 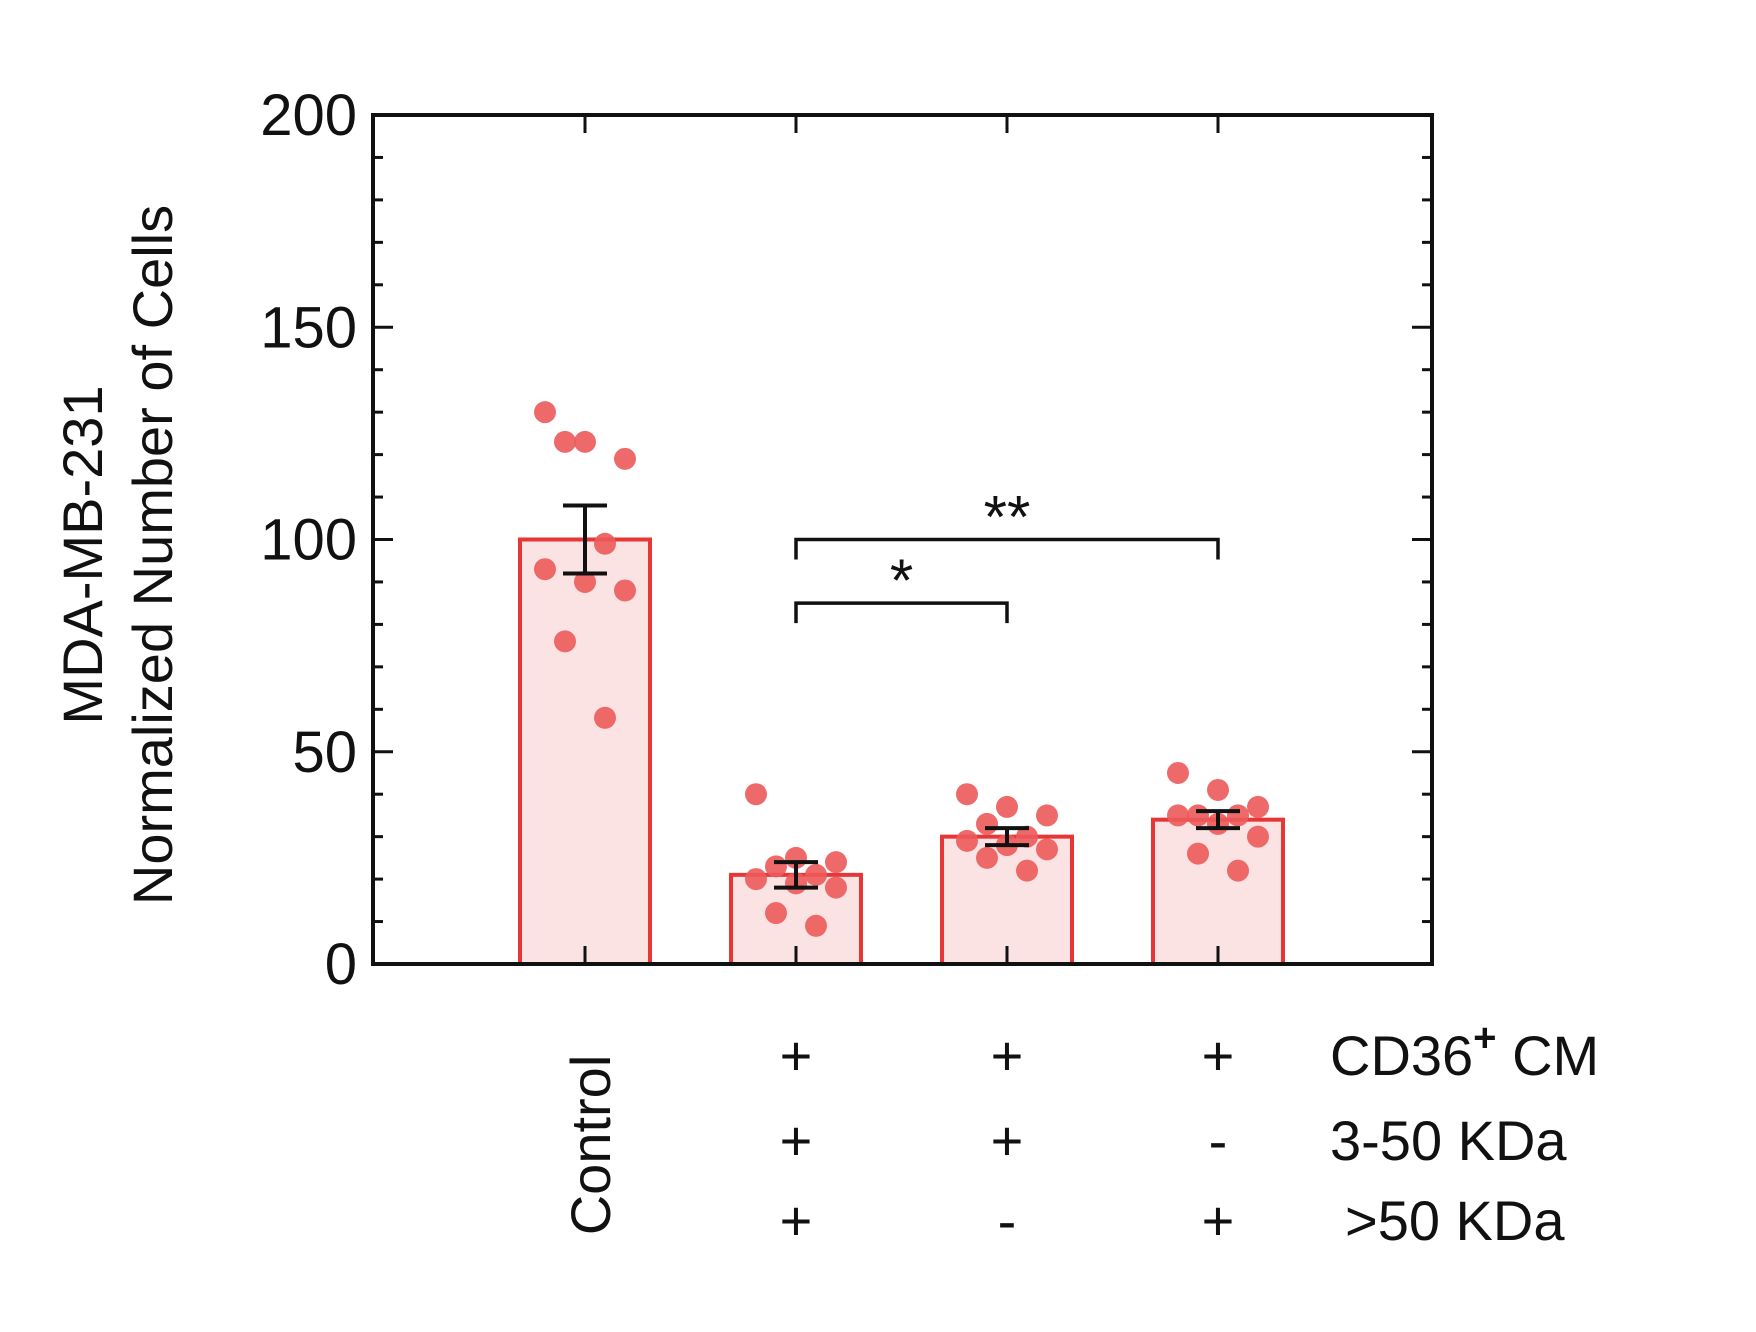 What do you see at coordinates (117, 555) in the screenshot?
I see `y-axis-title: MDA-MB-231 Normalized Number of Cells` at bounding box center [117, 555].